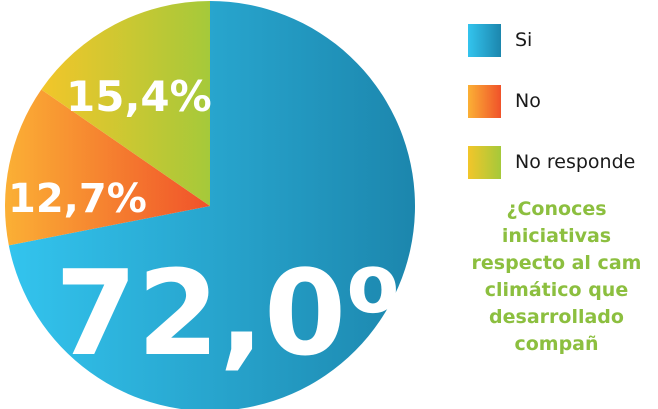  What do you see at coordinates (484, 162) in the screenshot?
I see `legend-swatch-no-responde` at bounding box center [484, 162].